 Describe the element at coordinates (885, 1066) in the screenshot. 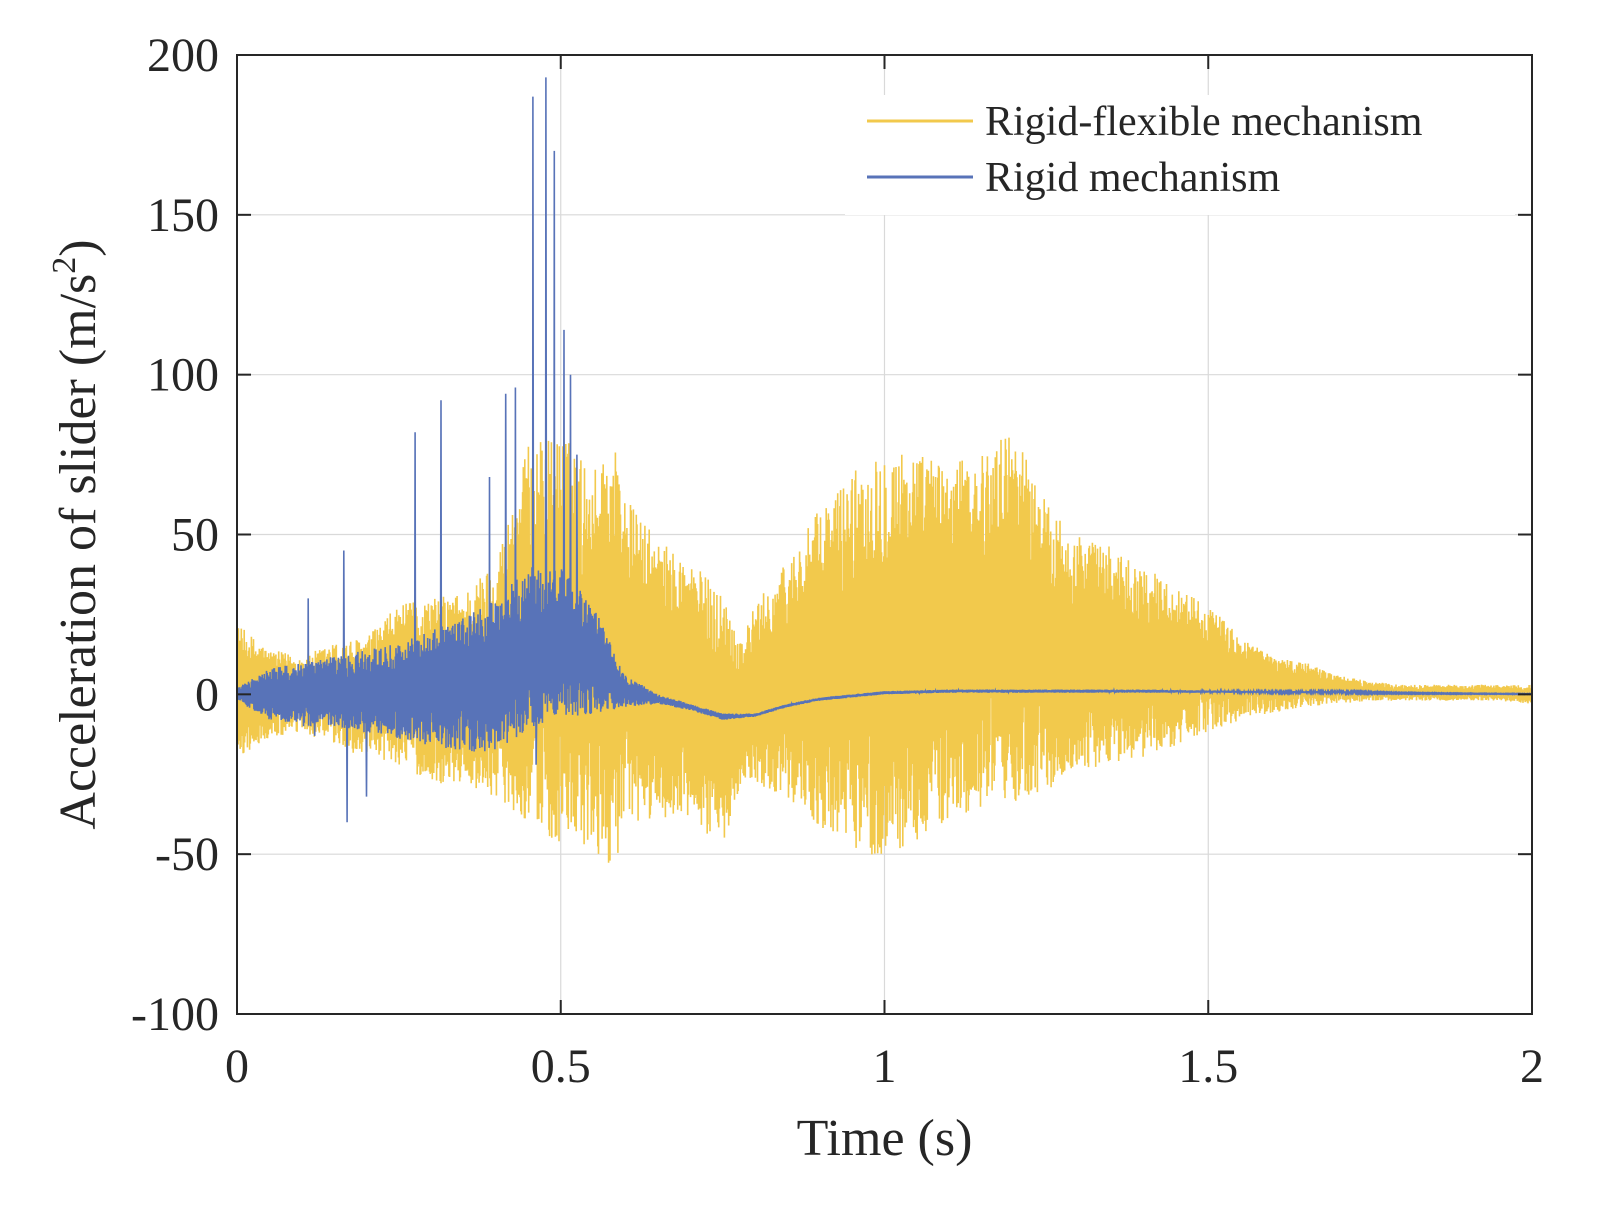

I see `x-tick-label: 1` at that location.